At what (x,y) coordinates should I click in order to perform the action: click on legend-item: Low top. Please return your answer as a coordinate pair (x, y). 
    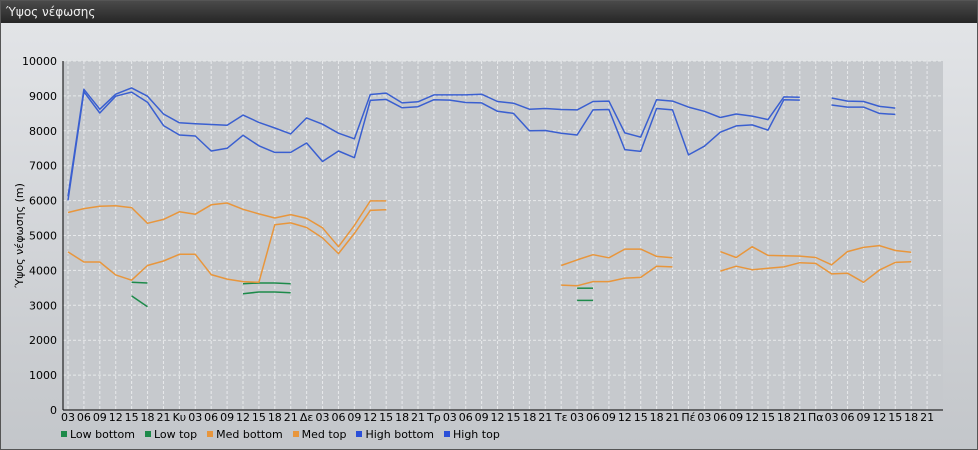
    Looking at the image, I should click on (171, 434).